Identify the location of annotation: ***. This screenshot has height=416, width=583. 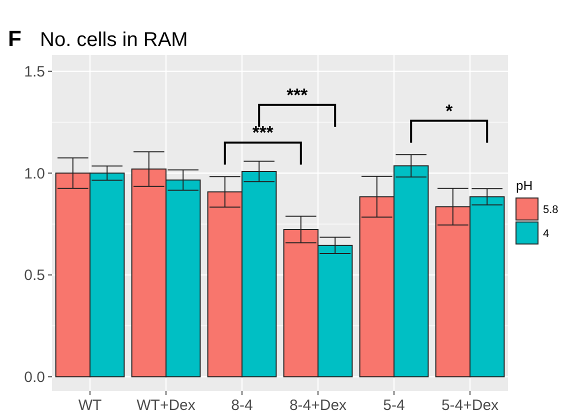
(297, 94).